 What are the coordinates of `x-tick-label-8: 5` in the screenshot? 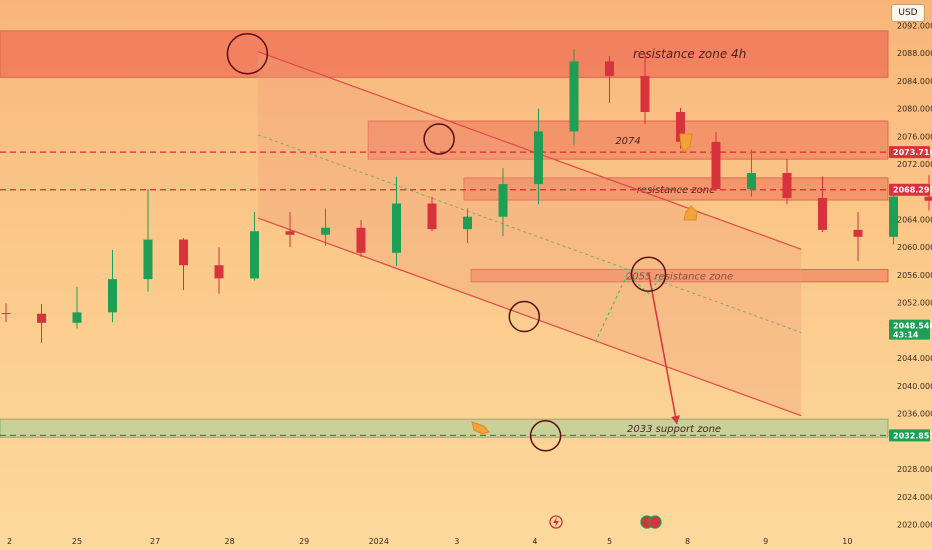 It's located at (609, 541).